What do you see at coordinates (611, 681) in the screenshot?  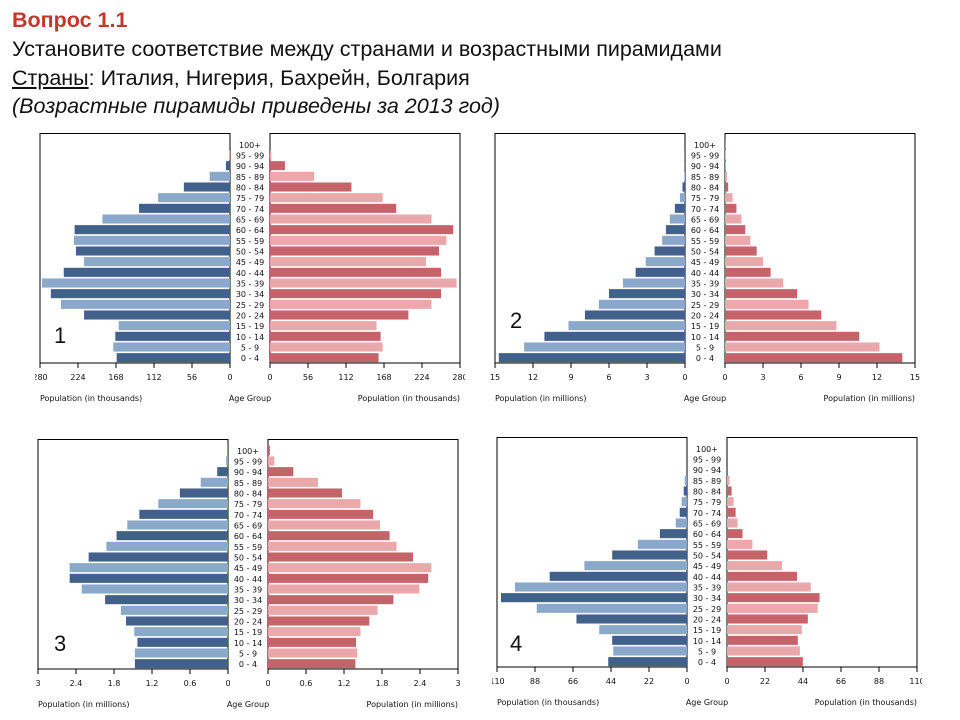 I see `x-tick-label: 44` at bounding box center [611, 681].